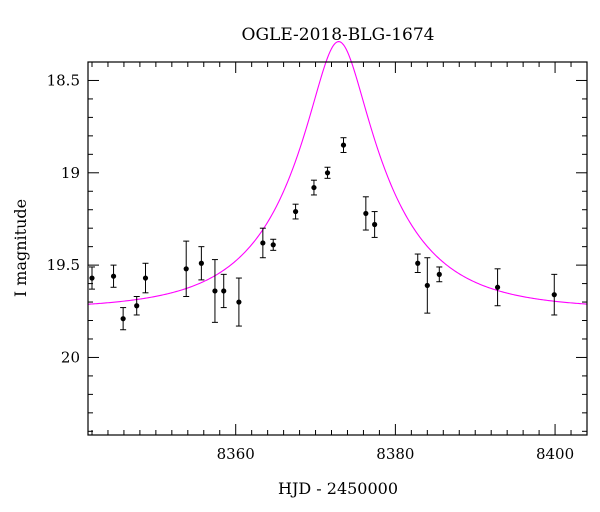 The height and width of the screenshot is (512, 600). I want to click on y-tick-label: 19, so click(70, 173).